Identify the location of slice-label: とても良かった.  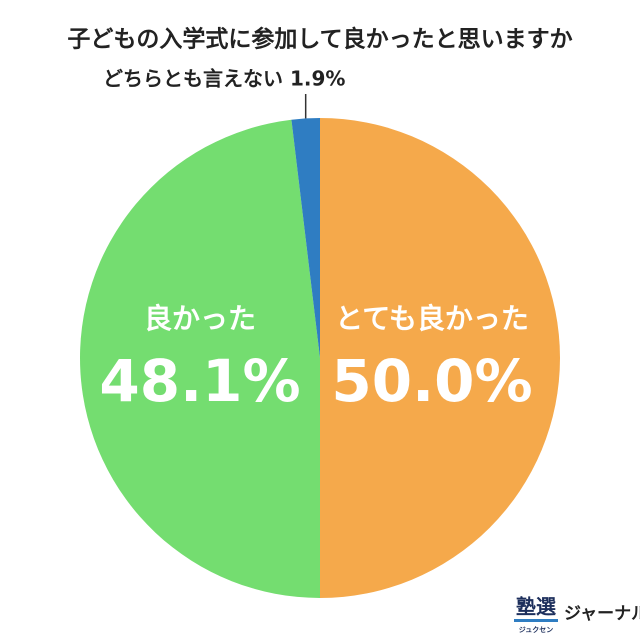
(432, 318).